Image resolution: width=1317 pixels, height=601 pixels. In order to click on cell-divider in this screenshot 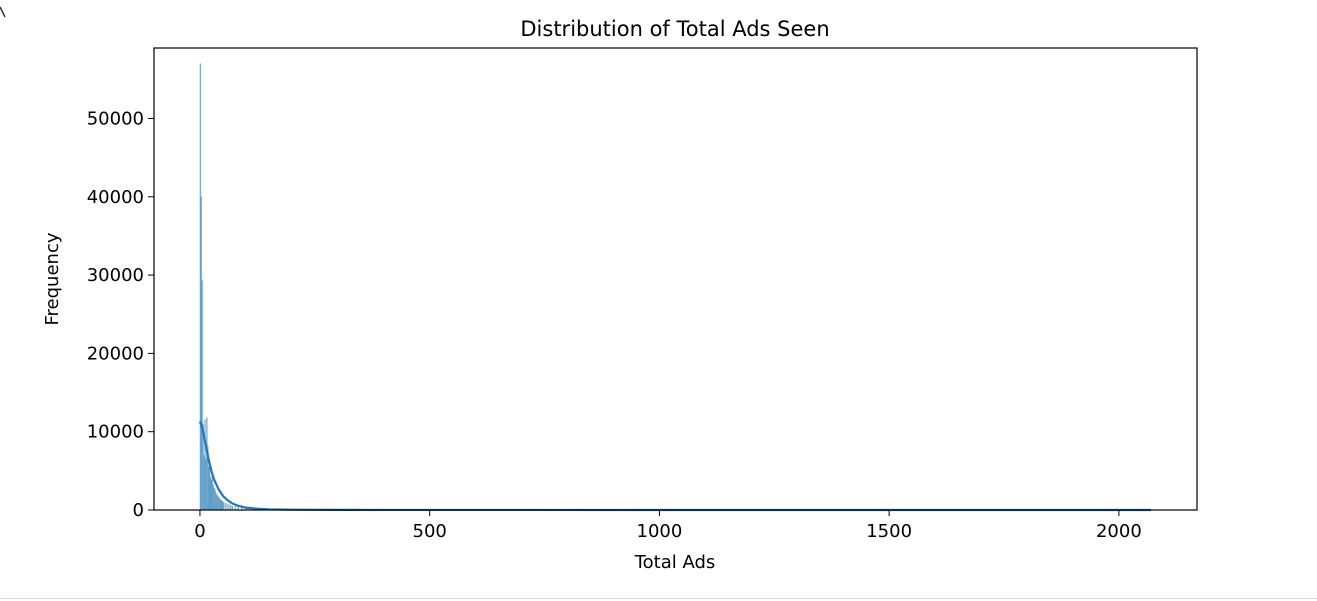, I will do `click(658, 598)`.